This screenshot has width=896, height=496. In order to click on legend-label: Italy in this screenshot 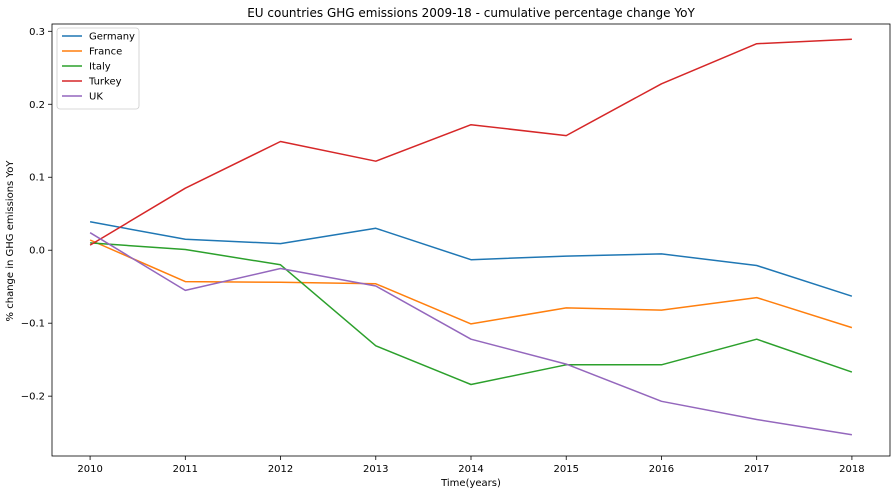, I will do `click(100, 67)`.